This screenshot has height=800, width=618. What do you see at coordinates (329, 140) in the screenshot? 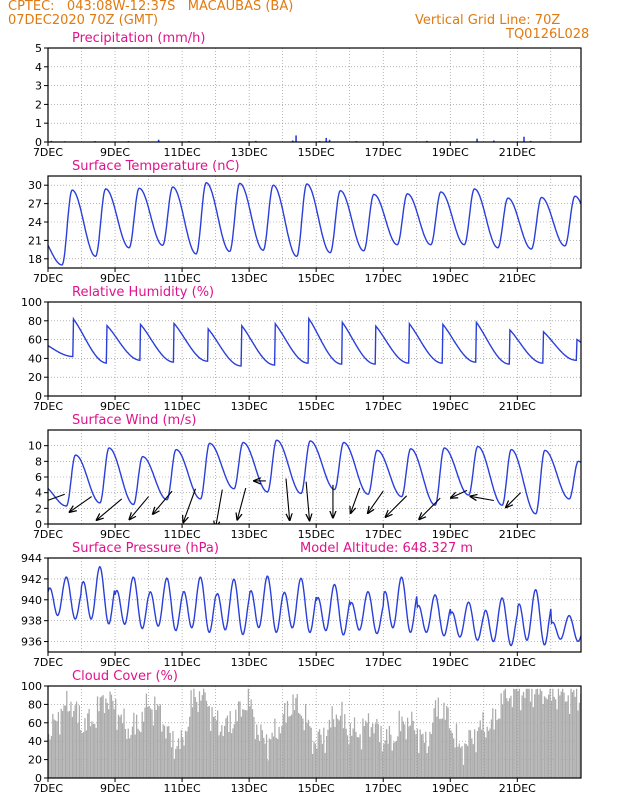
I see `precip-bar` at bounding box center [329, 140].